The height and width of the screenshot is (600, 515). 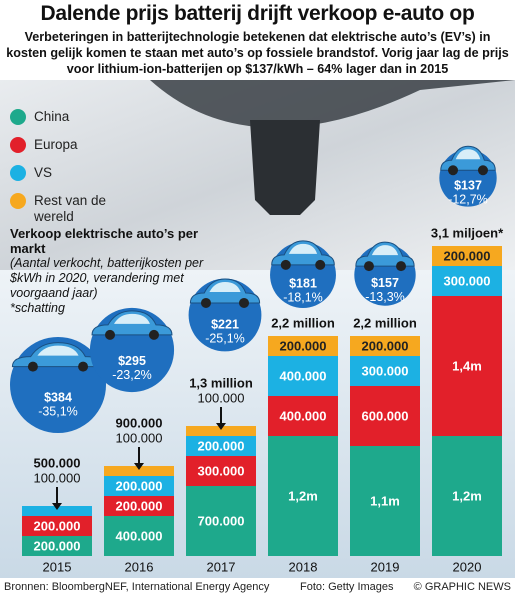 I want to click on battery-change-label: -13,3%, so click(x=385, y=297).